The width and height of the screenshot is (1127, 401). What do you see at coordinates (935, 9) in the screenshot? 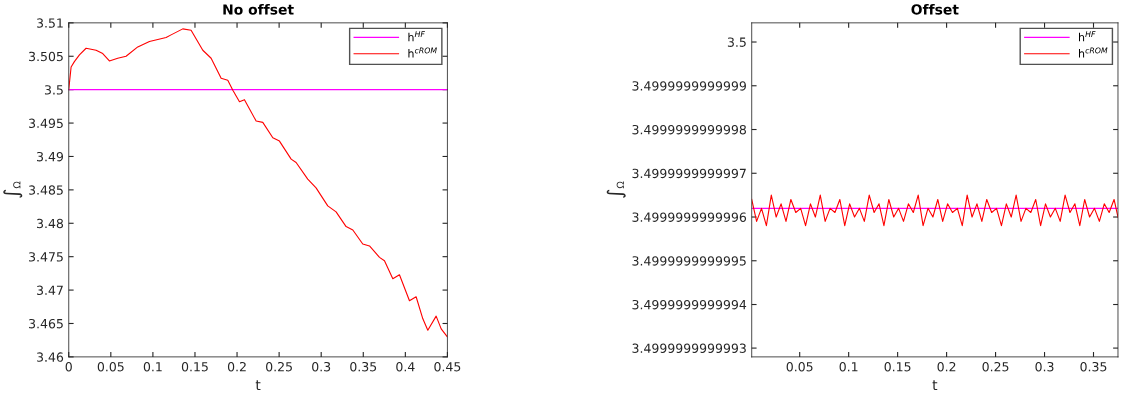
I see `chart-title: Offset` at bounding box center [935, 9].